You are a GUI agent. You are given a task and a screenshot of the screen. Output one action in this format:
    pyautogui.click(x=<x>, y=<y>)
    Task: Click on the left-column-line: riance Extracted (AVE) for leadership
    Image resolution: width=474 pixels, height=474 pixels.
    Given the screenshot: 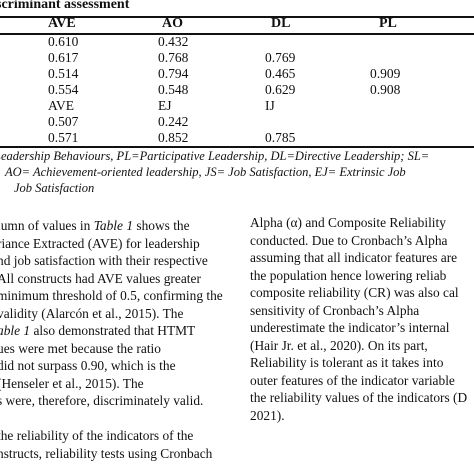 What is the action you would take?
    pyautogui.click(x=100, y=243)
    